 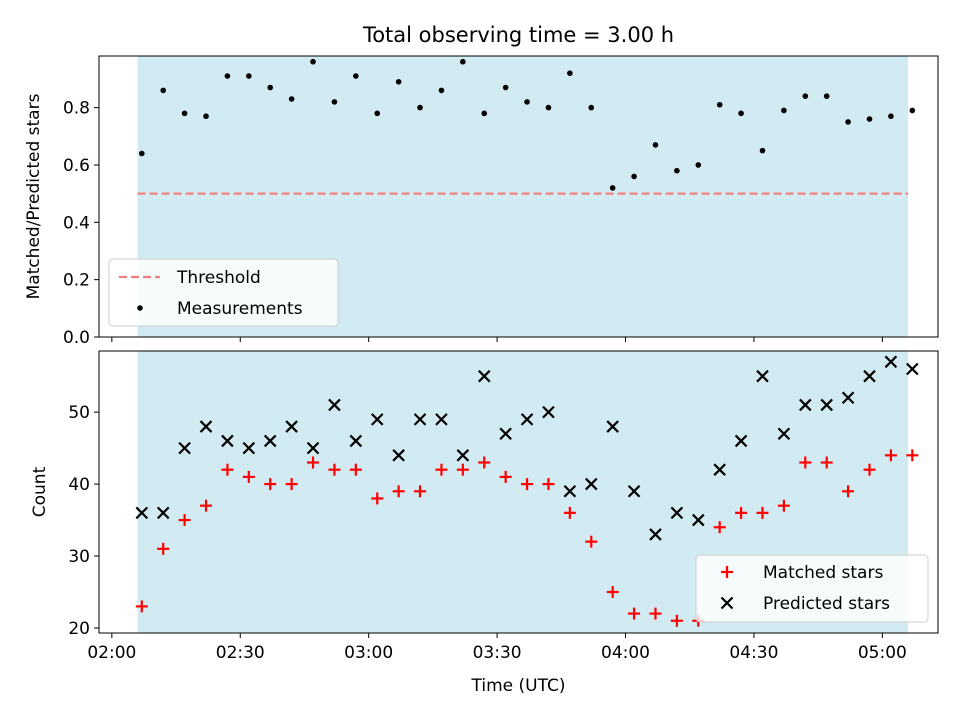 I want to click on measurement-points, so click(x=527, y=124).